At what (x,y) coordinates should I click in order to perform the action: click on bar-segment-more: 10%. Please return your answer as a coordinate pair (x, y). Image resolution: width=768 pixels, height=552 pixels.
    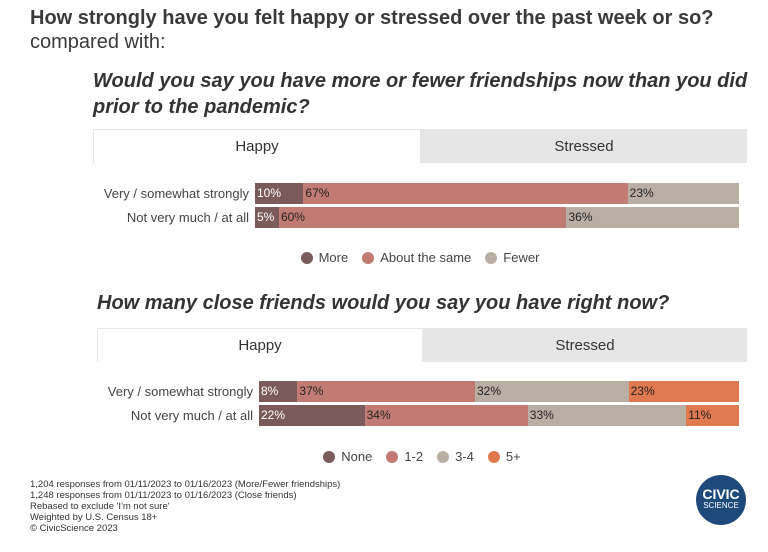
    Looking at the image, I should click on (279, 193).